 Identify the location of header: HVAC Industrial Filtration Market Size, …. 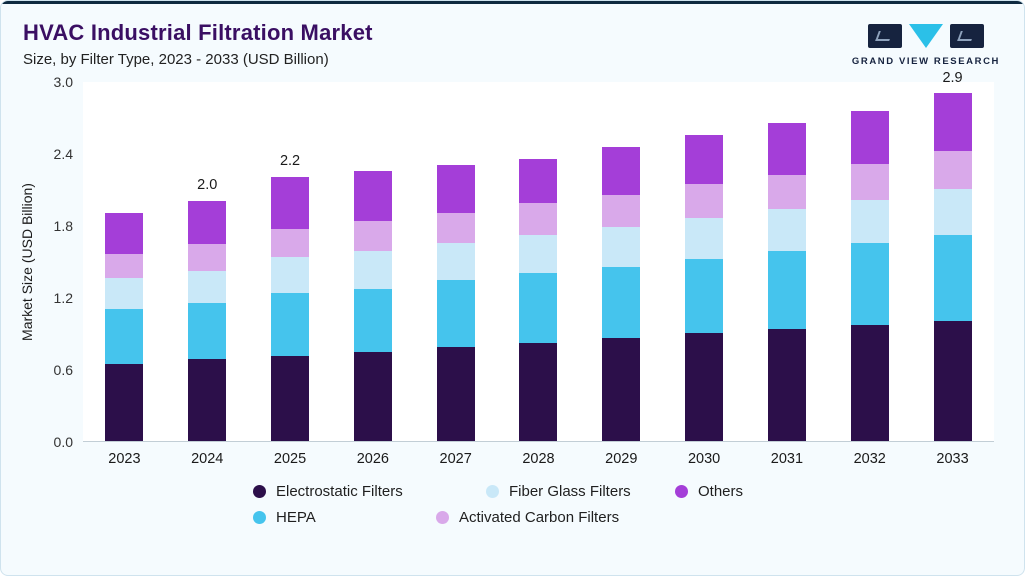
(512, 36).